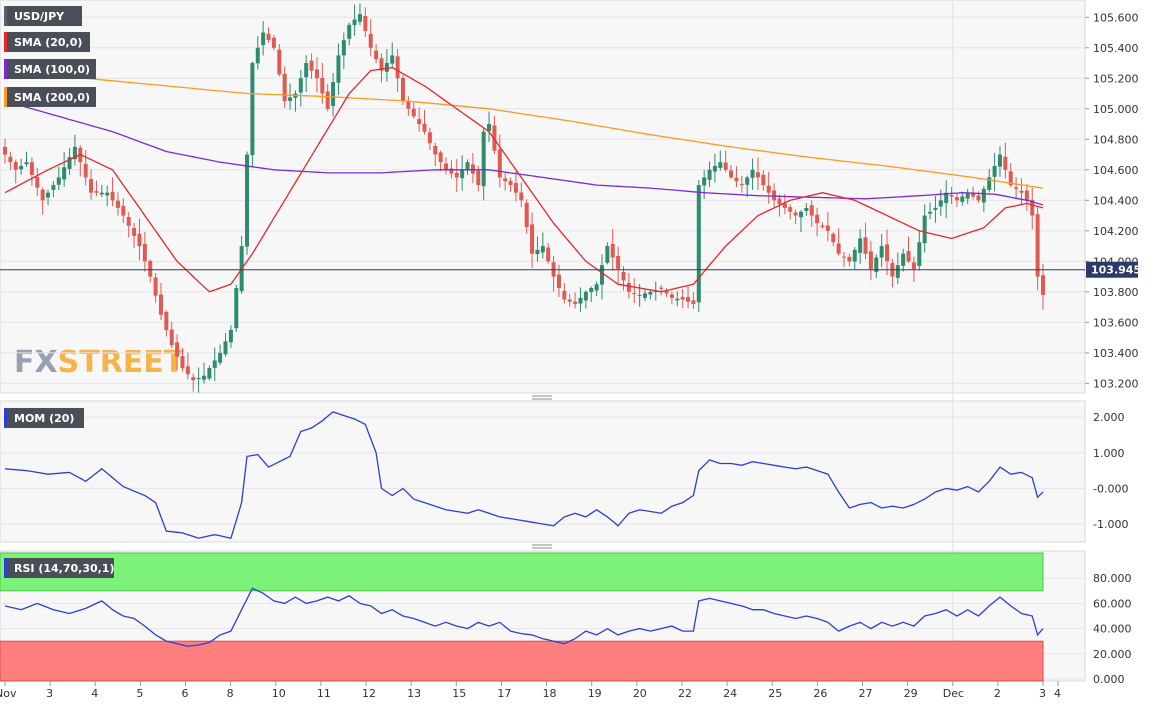 The image size is (1156, 706). Describe the element at coordinates (47, 42) in the screenshot. I see `legend-sma20: SMA (20,0)` at that location.